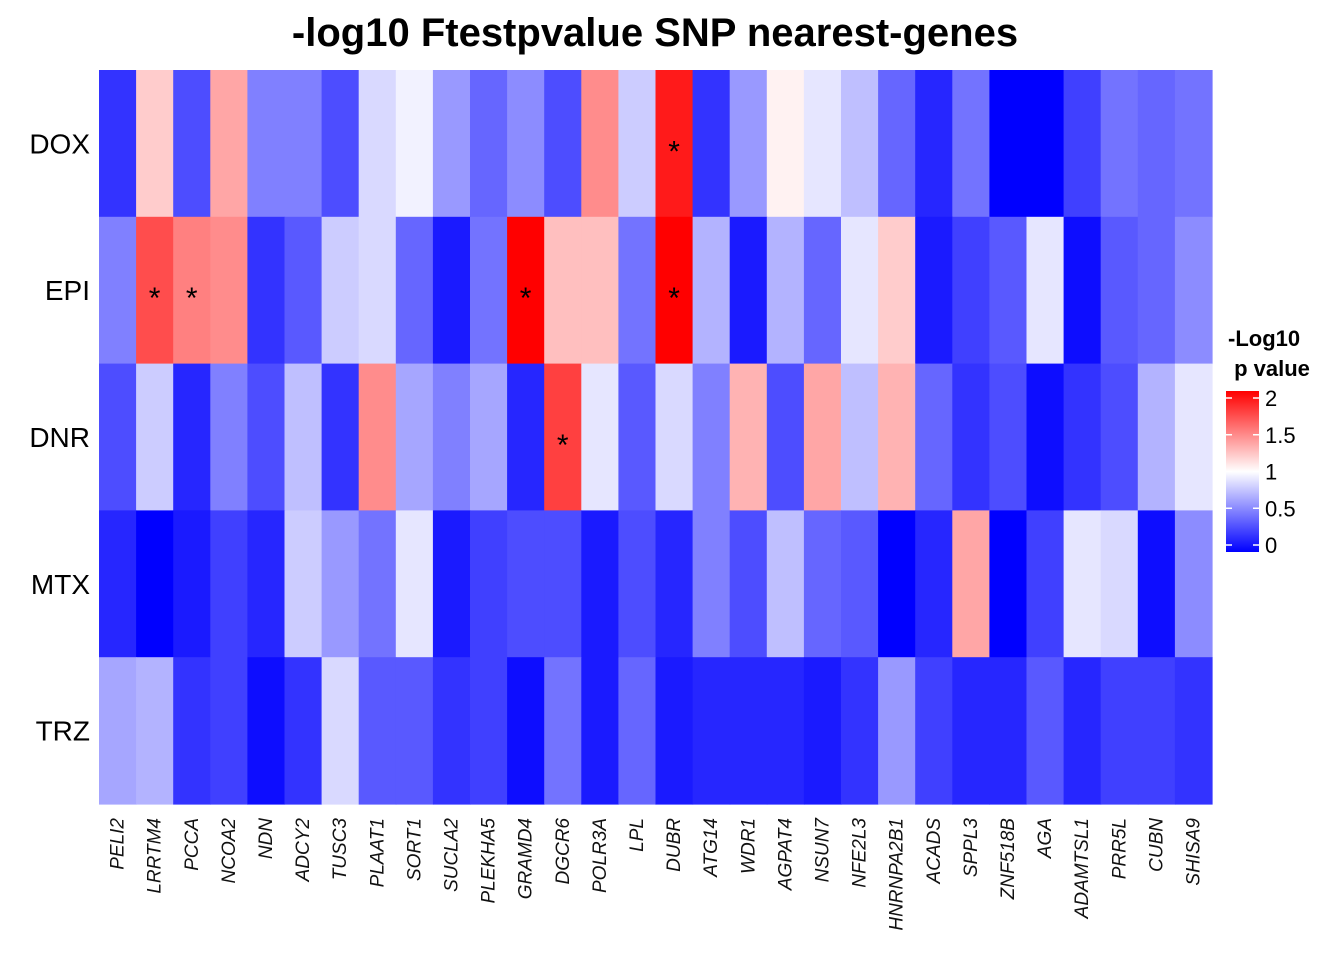 The height and width of the screenshot is (960, 1344). Describe the element at coordinates (785, 290) in the screenshot. I see `heatmap-cell-epi-agpat4` at that location.